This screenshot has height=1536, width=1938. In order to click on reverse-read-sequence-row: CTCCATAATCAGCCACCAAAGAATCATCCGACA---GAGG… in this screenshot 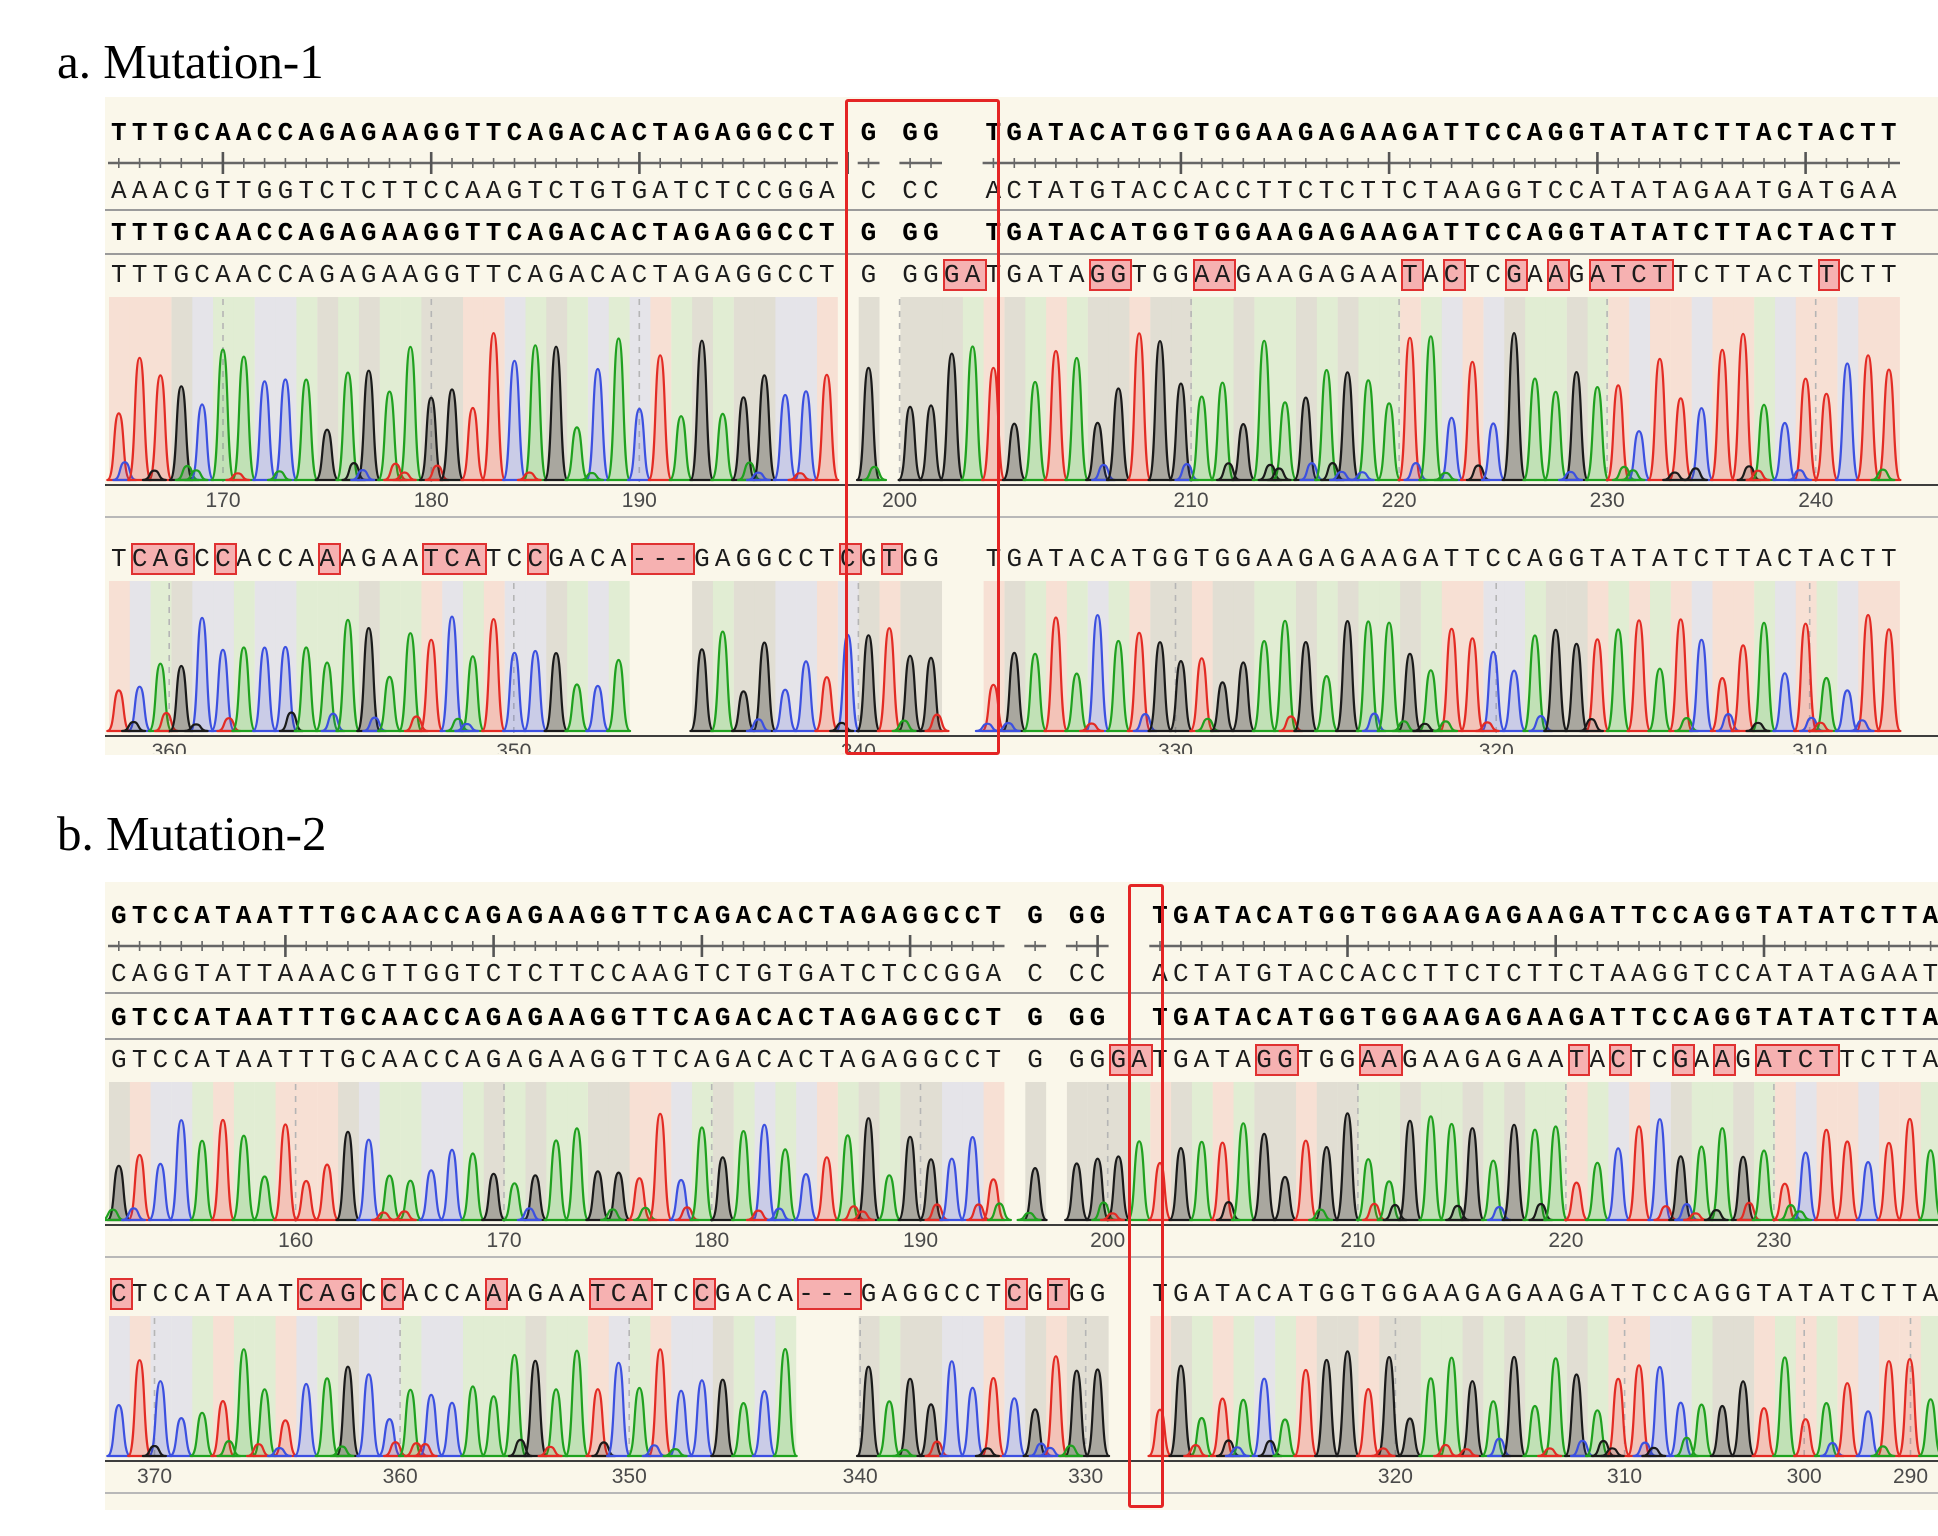, I will do `click(1024, 1294)`.